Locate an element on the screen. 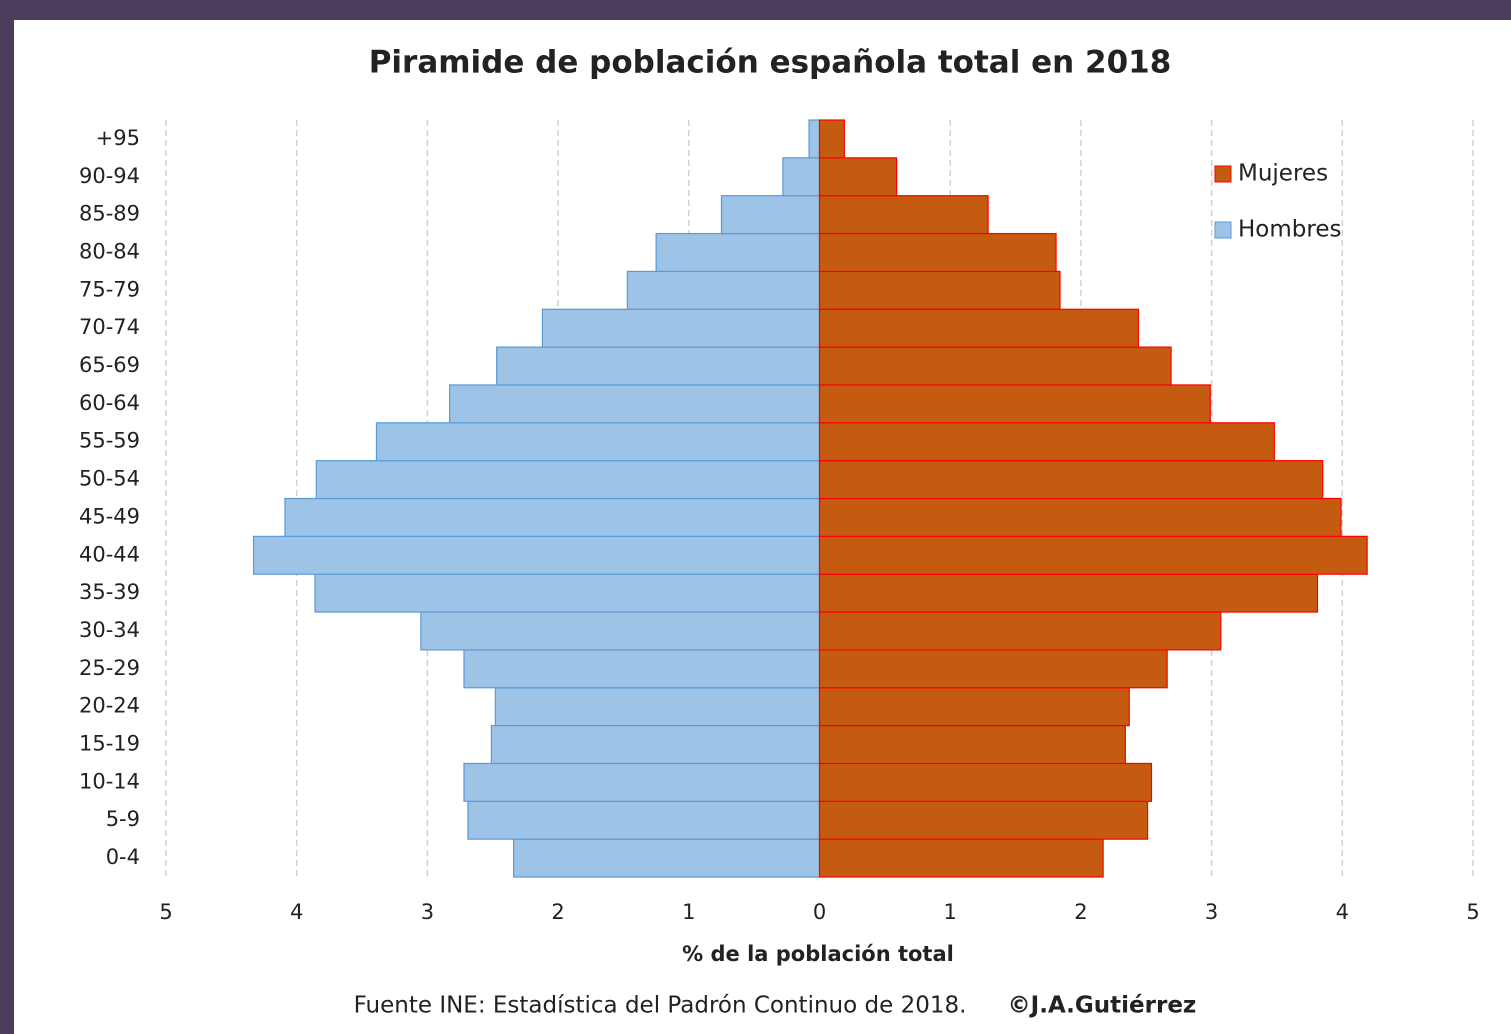  x-tick-label: 0 is located at coordinates (819, 912).